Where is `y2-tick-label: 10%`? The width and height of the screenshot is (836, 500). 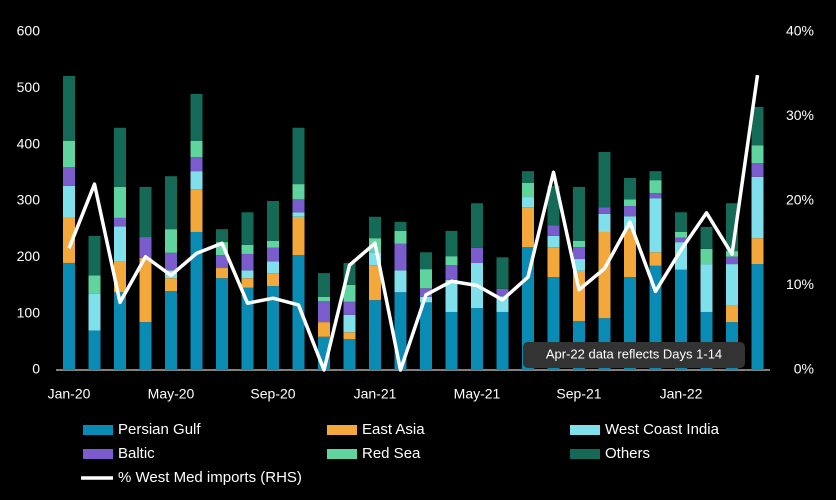 y2-tick-label: 10% is located at coordinates (800, 284).